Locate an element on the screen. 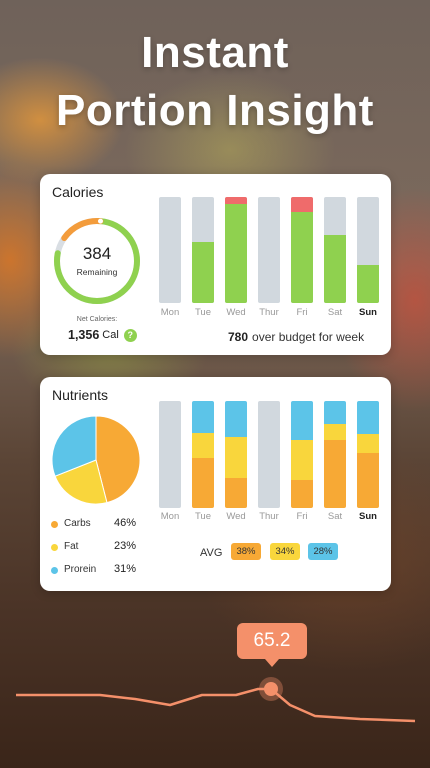 The width and height of the screenshot is (430, 768). nutrient-day-label: Fri is located at coordinates (302, 516).